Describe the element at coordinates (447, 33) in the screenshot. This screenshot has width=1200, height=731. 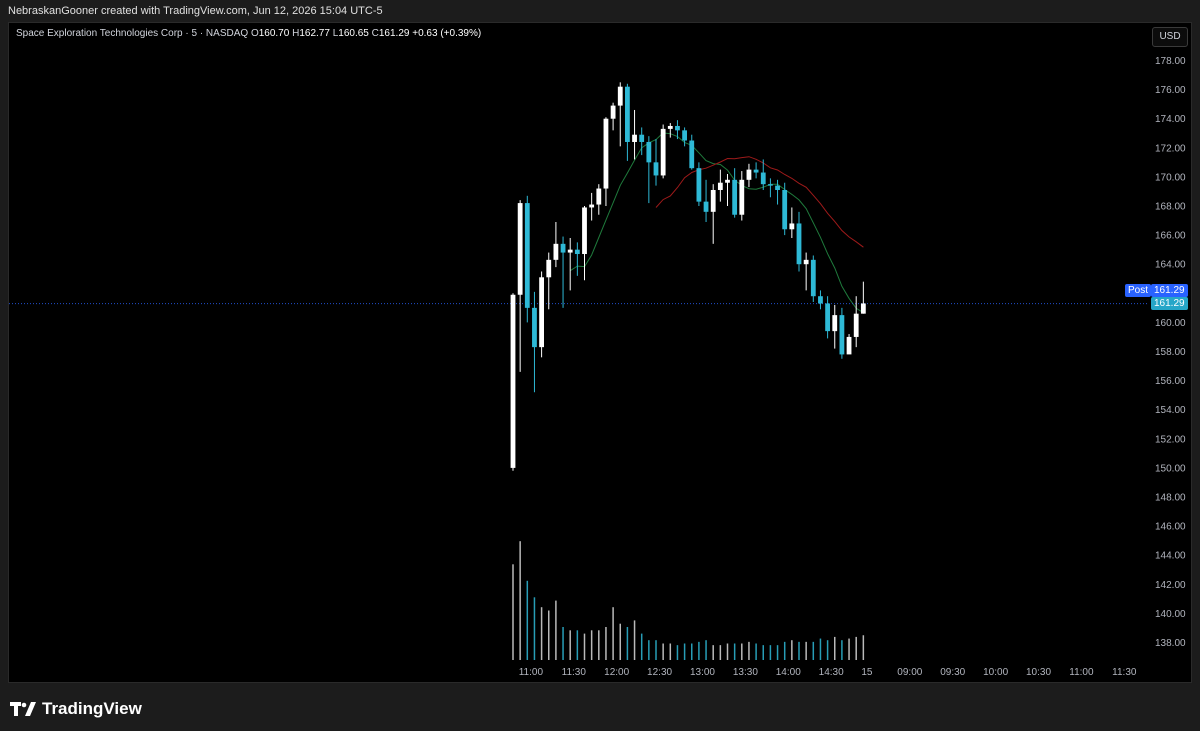
I see `change-value: +0.63 (+0.39%)` at that location.